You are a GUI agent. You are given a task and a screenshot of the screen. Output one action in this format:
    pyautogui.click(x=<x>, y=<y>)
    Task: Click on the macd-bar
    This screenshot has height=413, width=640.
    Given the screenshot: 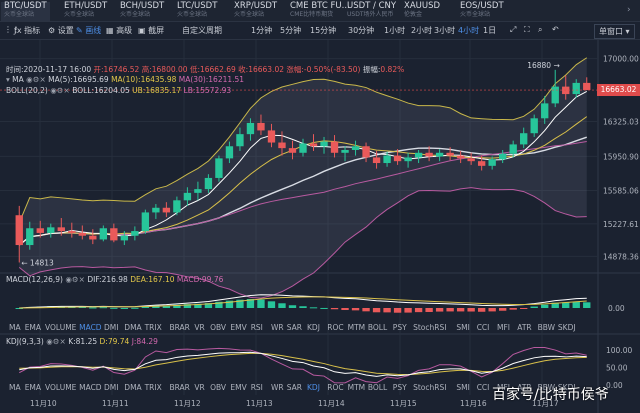 What is the action you would take?
    pyautogui.click(x=450, y=310)
    